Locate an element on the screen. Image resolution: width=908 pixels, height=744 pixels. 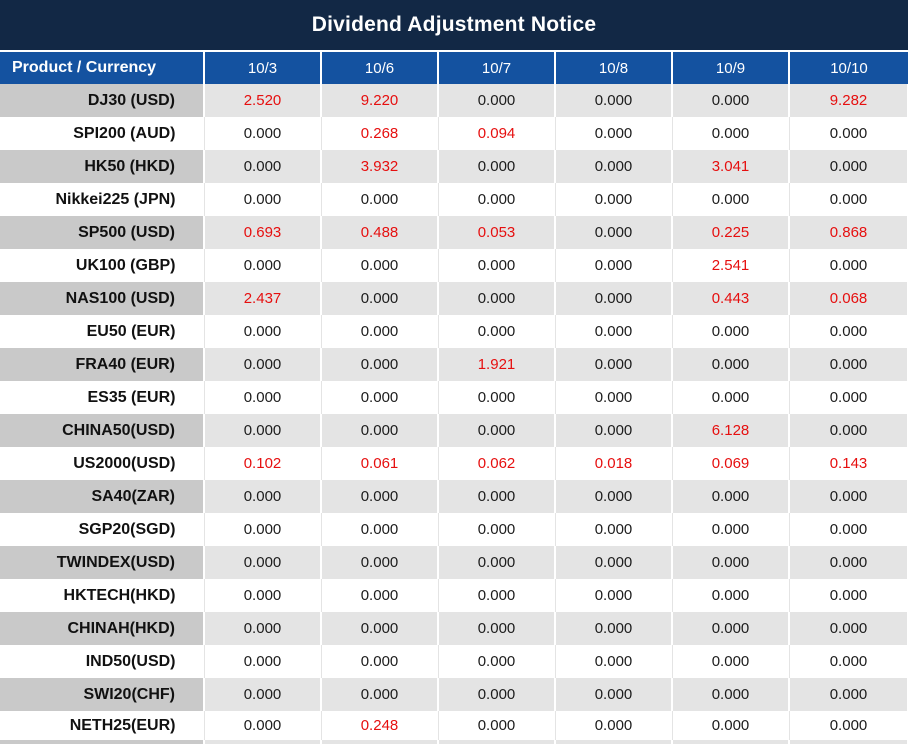
cutoff-row is located at coordinates (454, 742).